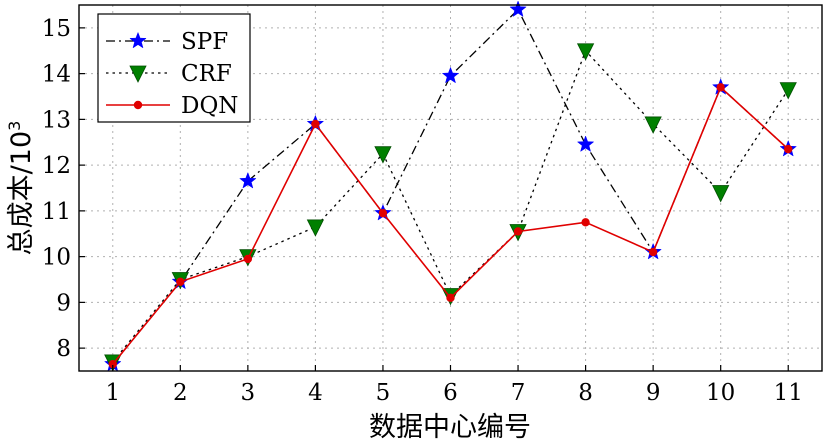  Describe the element at coordinates (56, 75) in the screenshot. I see `y-tick-label: 14` at that location.